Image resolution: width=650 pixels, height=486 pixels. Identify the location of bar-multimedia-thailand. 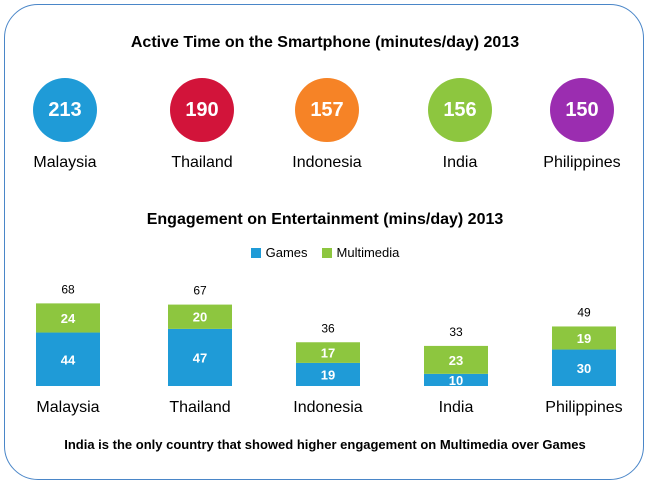
(200, 316).